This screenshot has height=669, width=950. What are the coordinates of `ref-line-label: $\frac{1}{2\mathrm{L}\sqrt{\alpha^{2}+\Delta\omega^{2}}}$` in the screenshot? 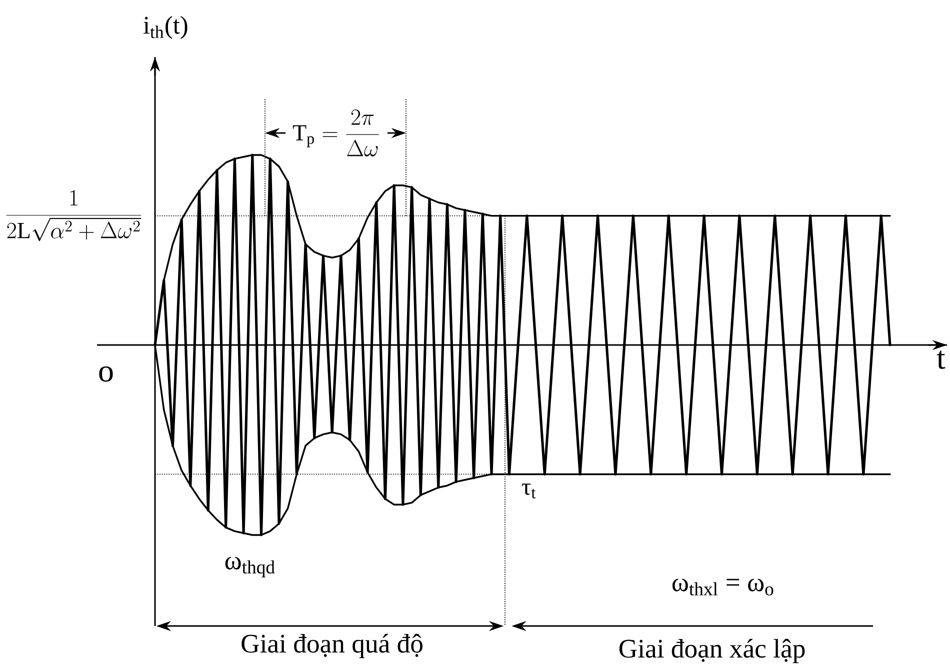 It's located at (74, 216).